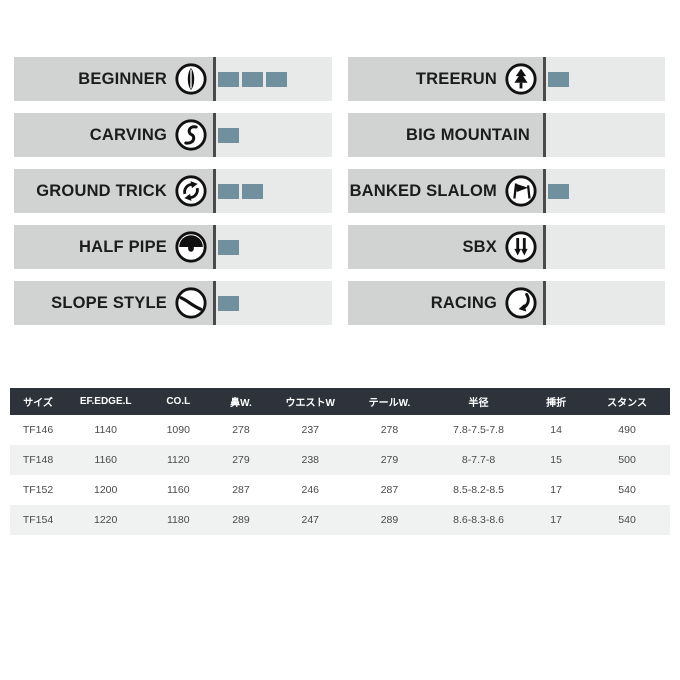 This screenshot has height=680, width=680. I want to click on table-cell: 500, so click(627, 460).